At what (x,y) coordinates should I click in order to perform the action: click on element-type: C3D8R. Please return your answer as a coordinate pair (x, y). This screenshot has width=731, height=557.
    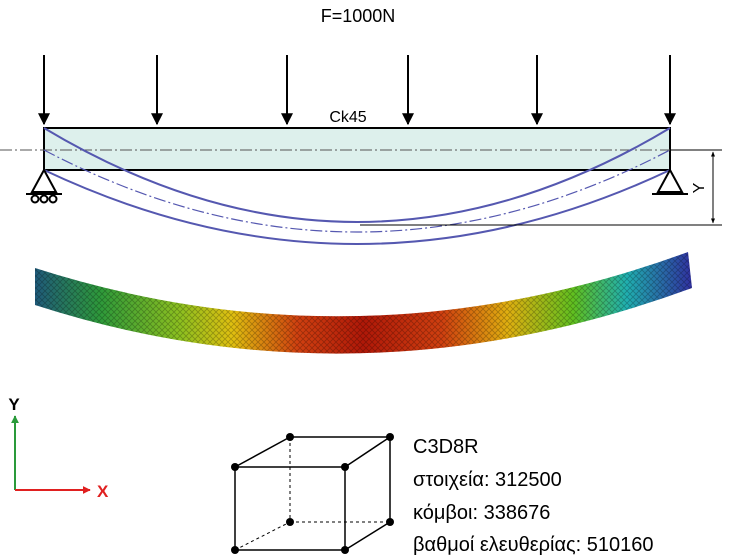
    Looking at the image, I should click on (446, 447).